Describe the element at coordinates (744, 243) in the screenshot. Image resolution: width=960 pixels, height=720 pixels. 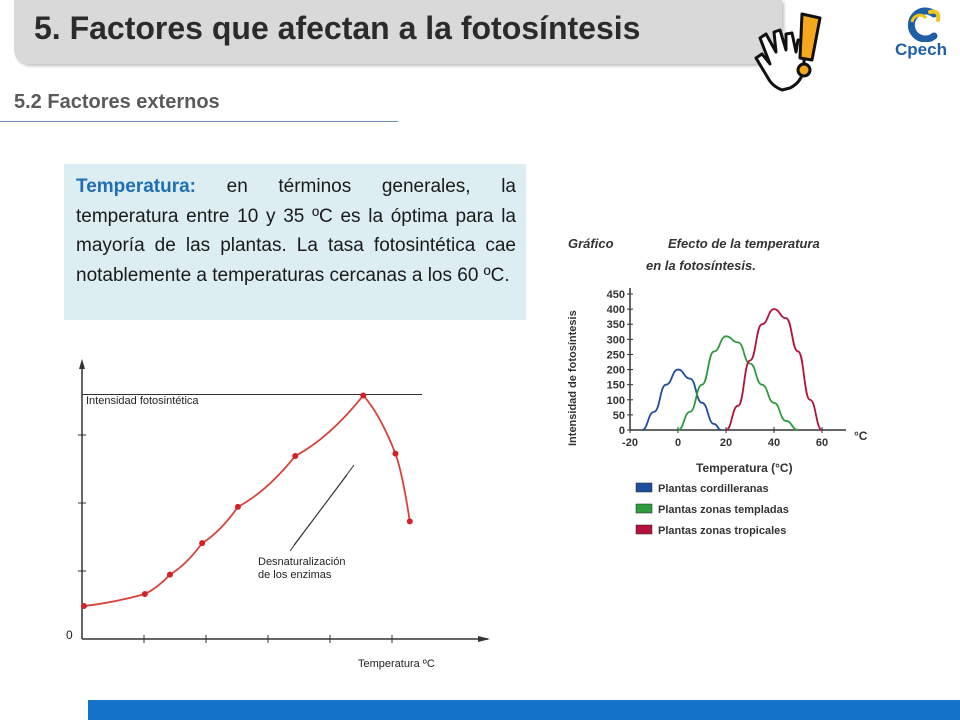
I see `right-title-line: Efecto de la temperatura` at that location.